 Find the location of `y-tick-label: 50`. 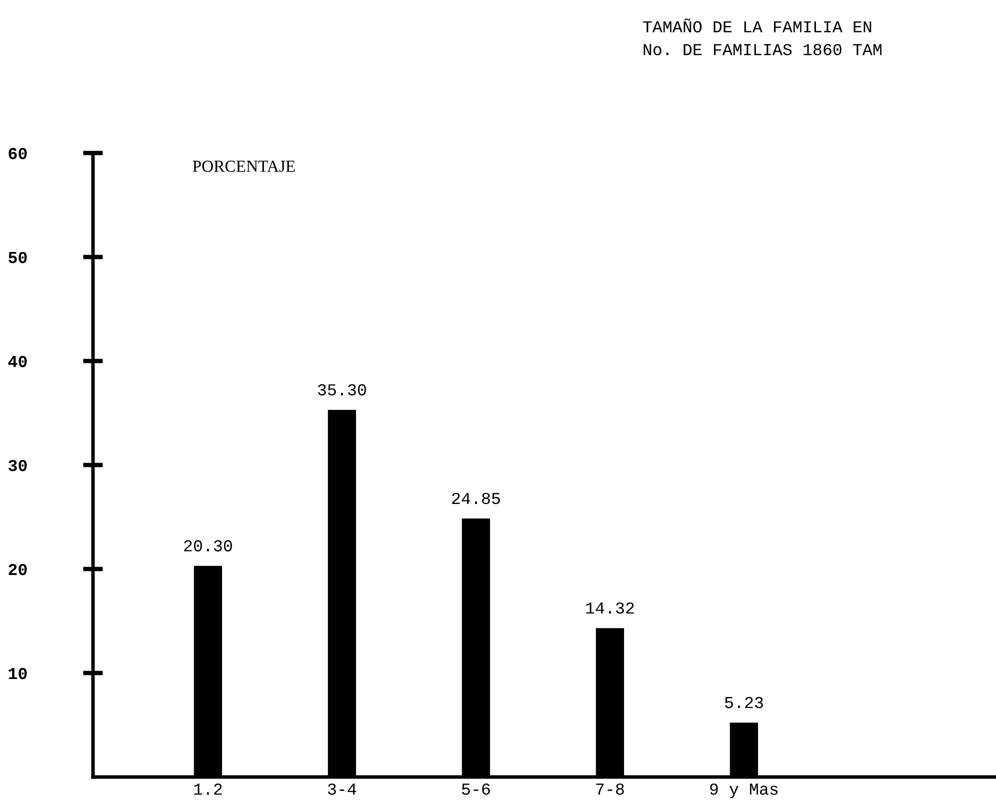

y-tick-label: 50 is located at coordinates (17, 258).